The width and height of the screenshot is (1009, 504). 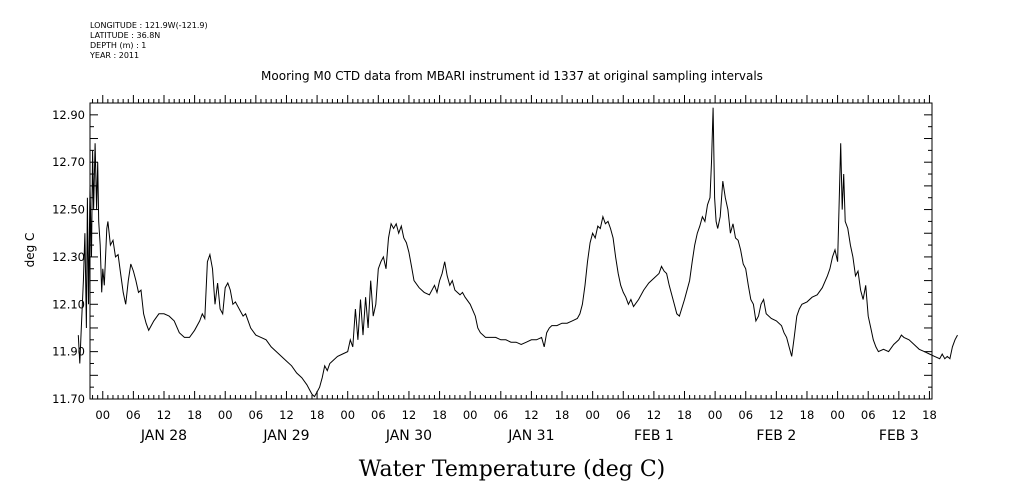 What do you see at coordinates (654, 436) in the screenshot?
I see `x-day-label: FEB 1` at bounding box center [654, 436].